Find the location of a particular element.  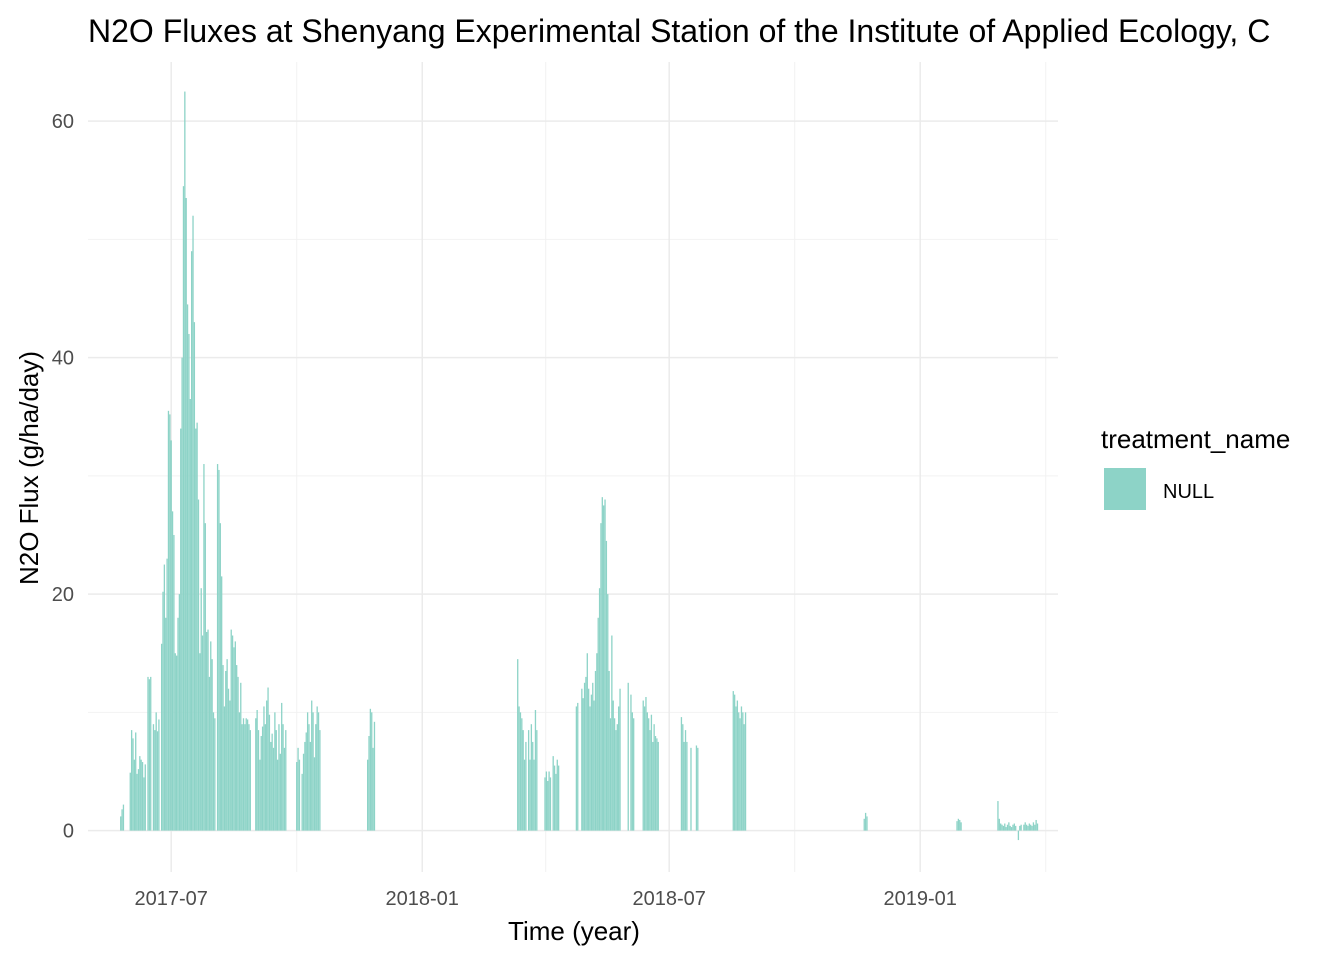

x-tick-label: 2018-07 is located at coordinates (668, 899).